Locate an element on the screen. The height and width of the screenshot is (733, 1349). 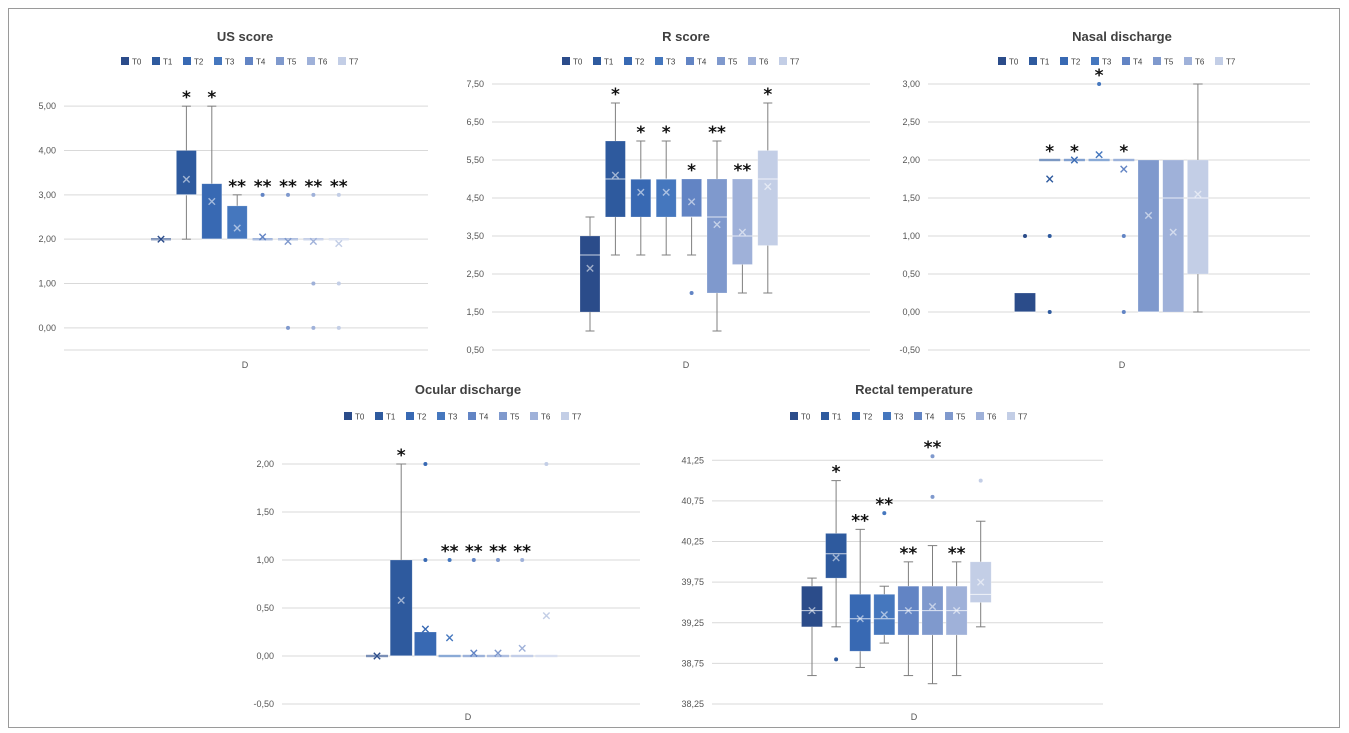
y-tick-label: 41,25 is located at coordinates (692, 460).